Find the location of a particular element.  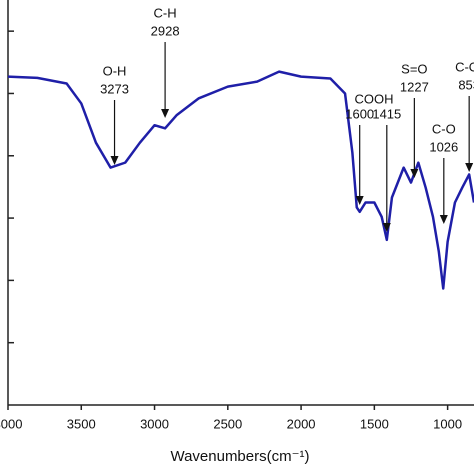

annotation-value: 1227 is located at coordinates (414, 86).